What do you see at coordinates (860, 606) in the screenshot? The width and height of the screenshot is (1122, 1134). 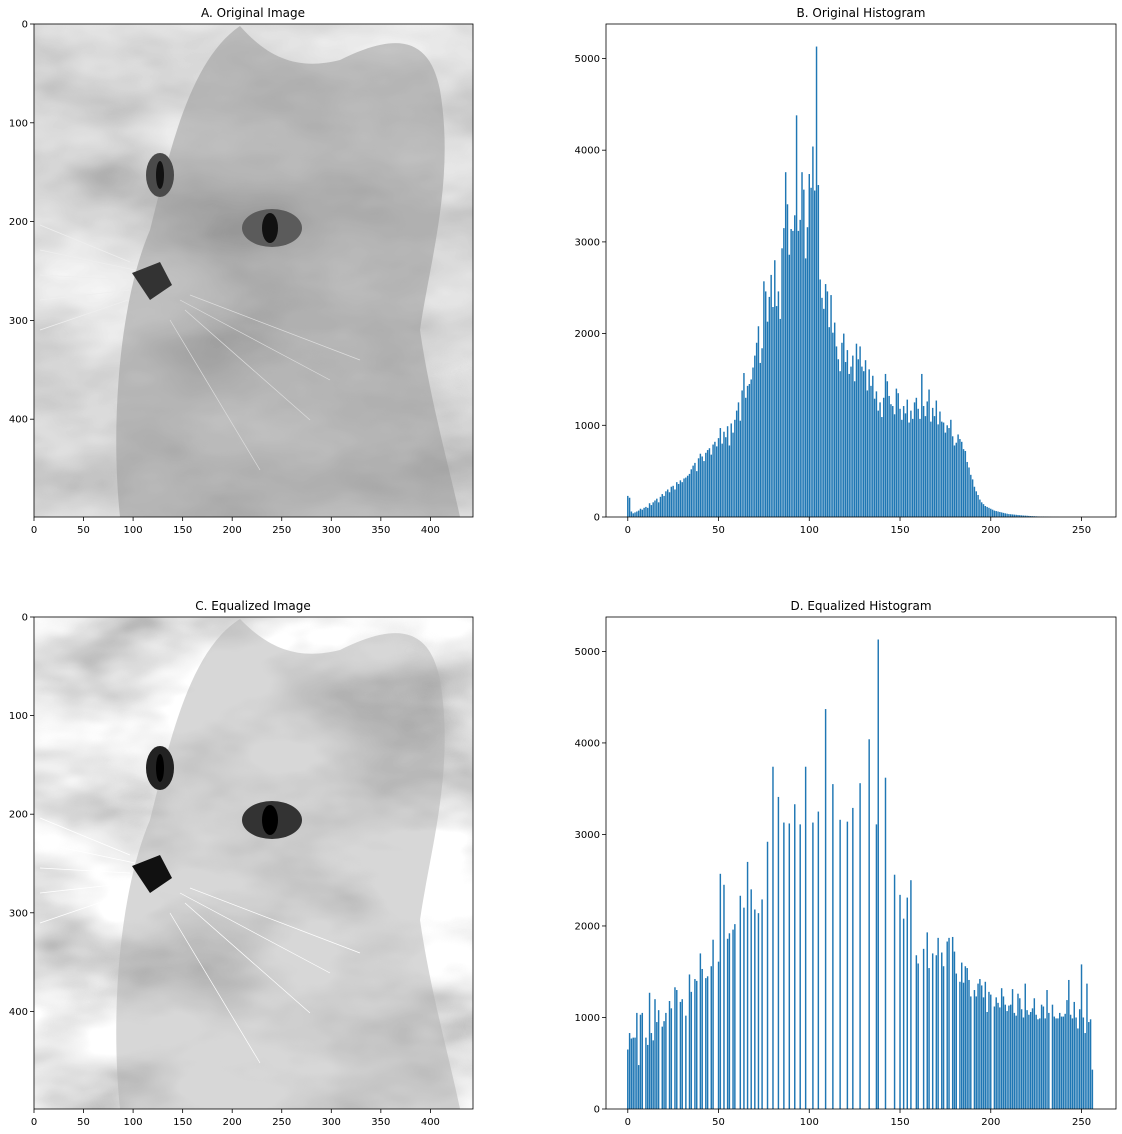 I see `panel-title: D. Equalized Histogram` at bounding box center [860, 606].